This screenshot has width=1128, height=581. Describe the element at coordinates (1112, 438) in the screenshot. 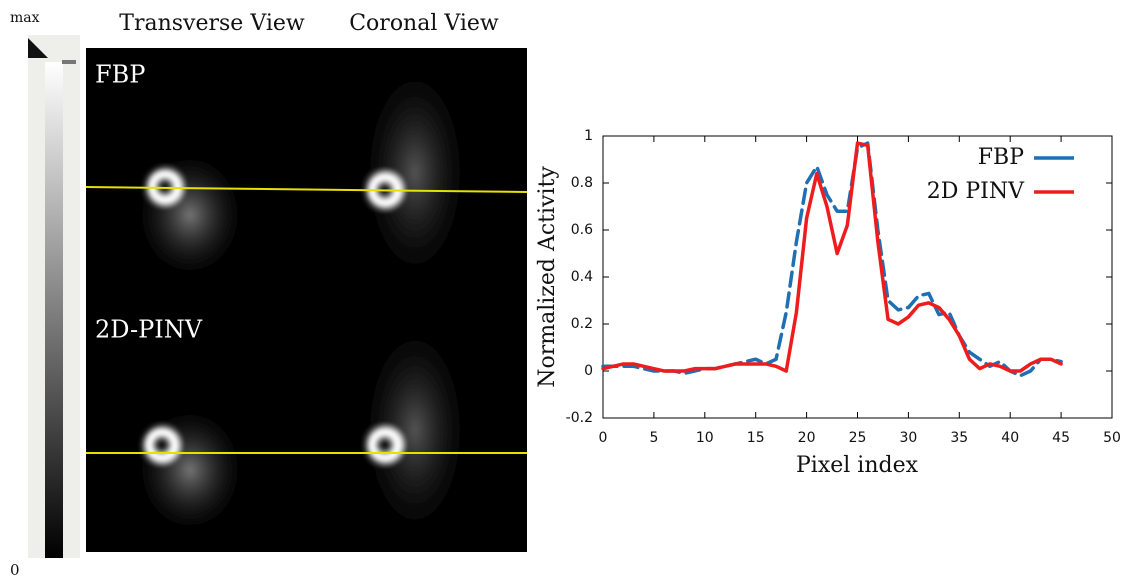

I see `x-tick-label: 50` at that location.